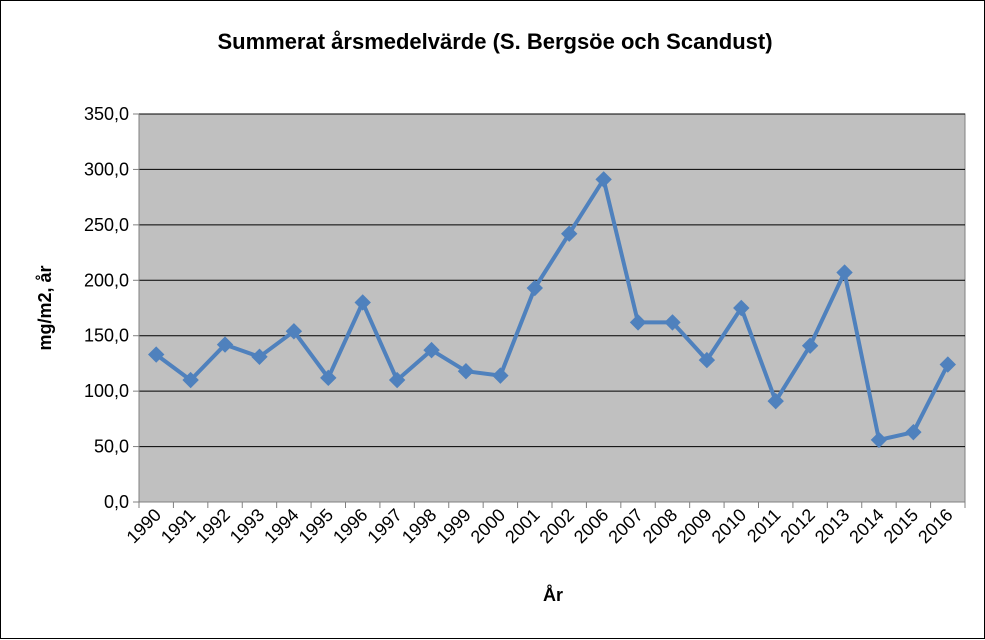 The height and width of the screenshot is (640, 985). I want to click on y-tick-label: 200,0, so click(106, 280).